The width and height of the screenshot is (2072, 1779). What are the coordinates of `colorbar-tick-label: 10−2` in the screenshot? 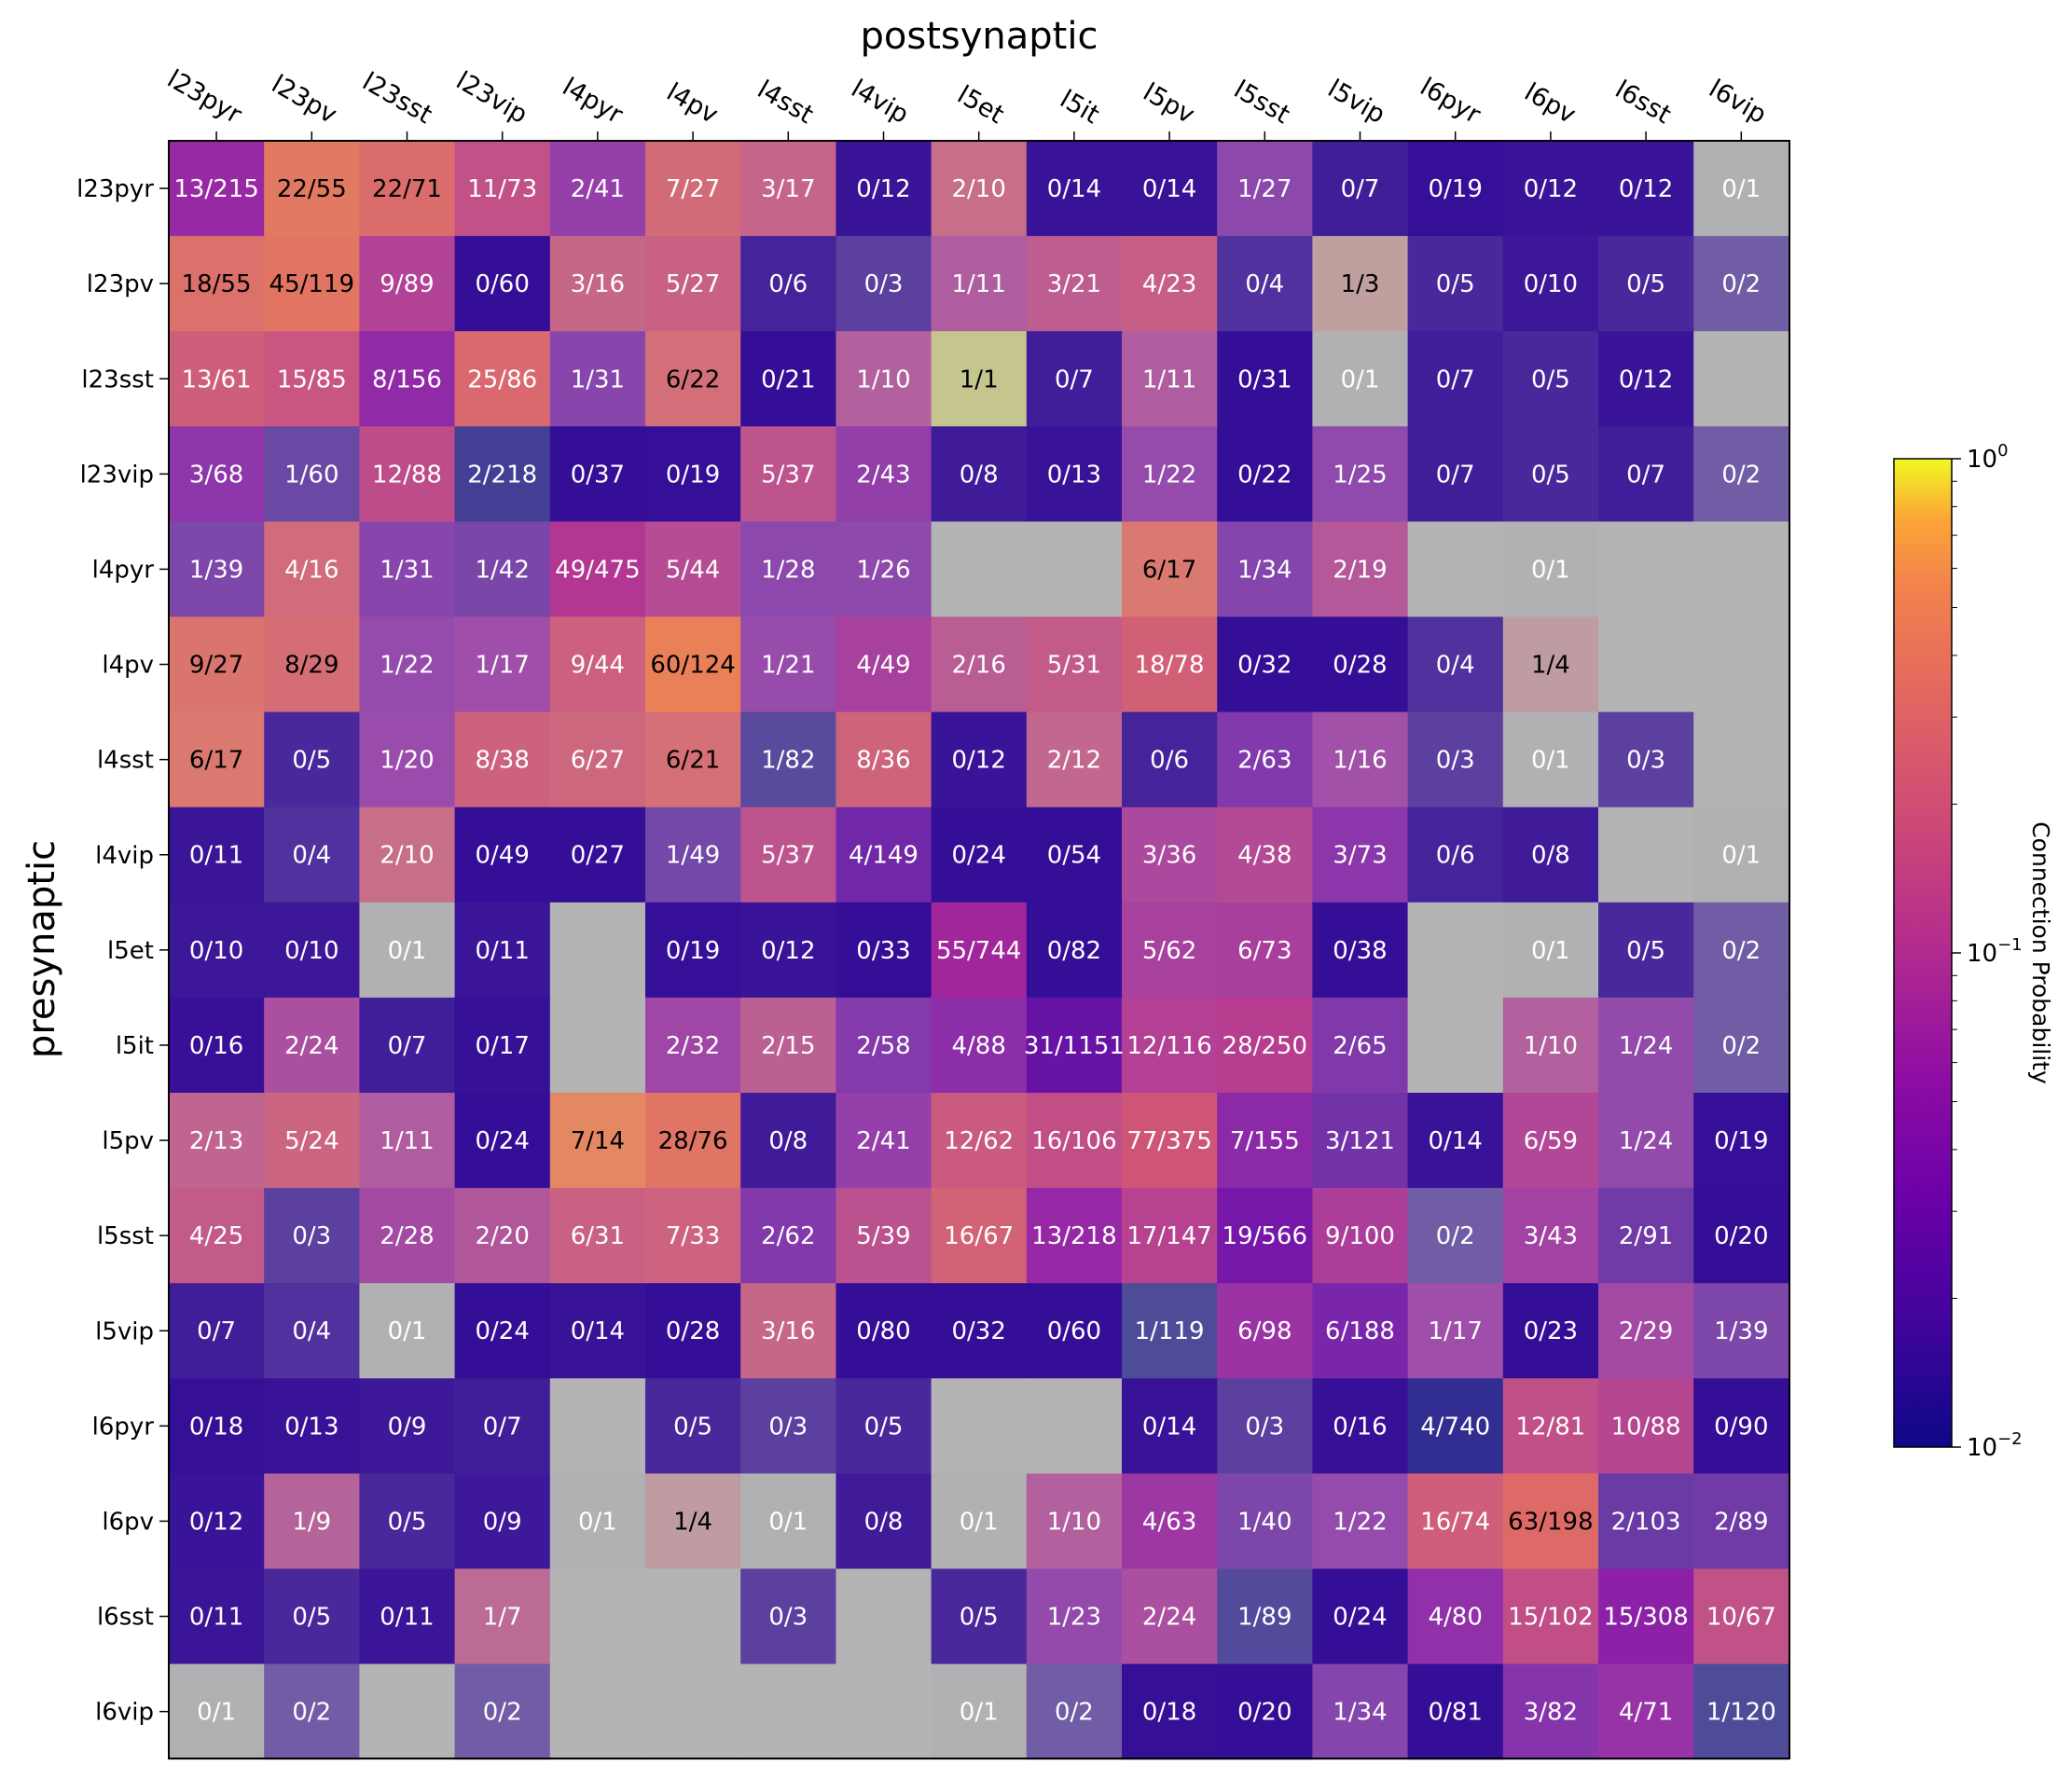 It's located at (1995, 1445).